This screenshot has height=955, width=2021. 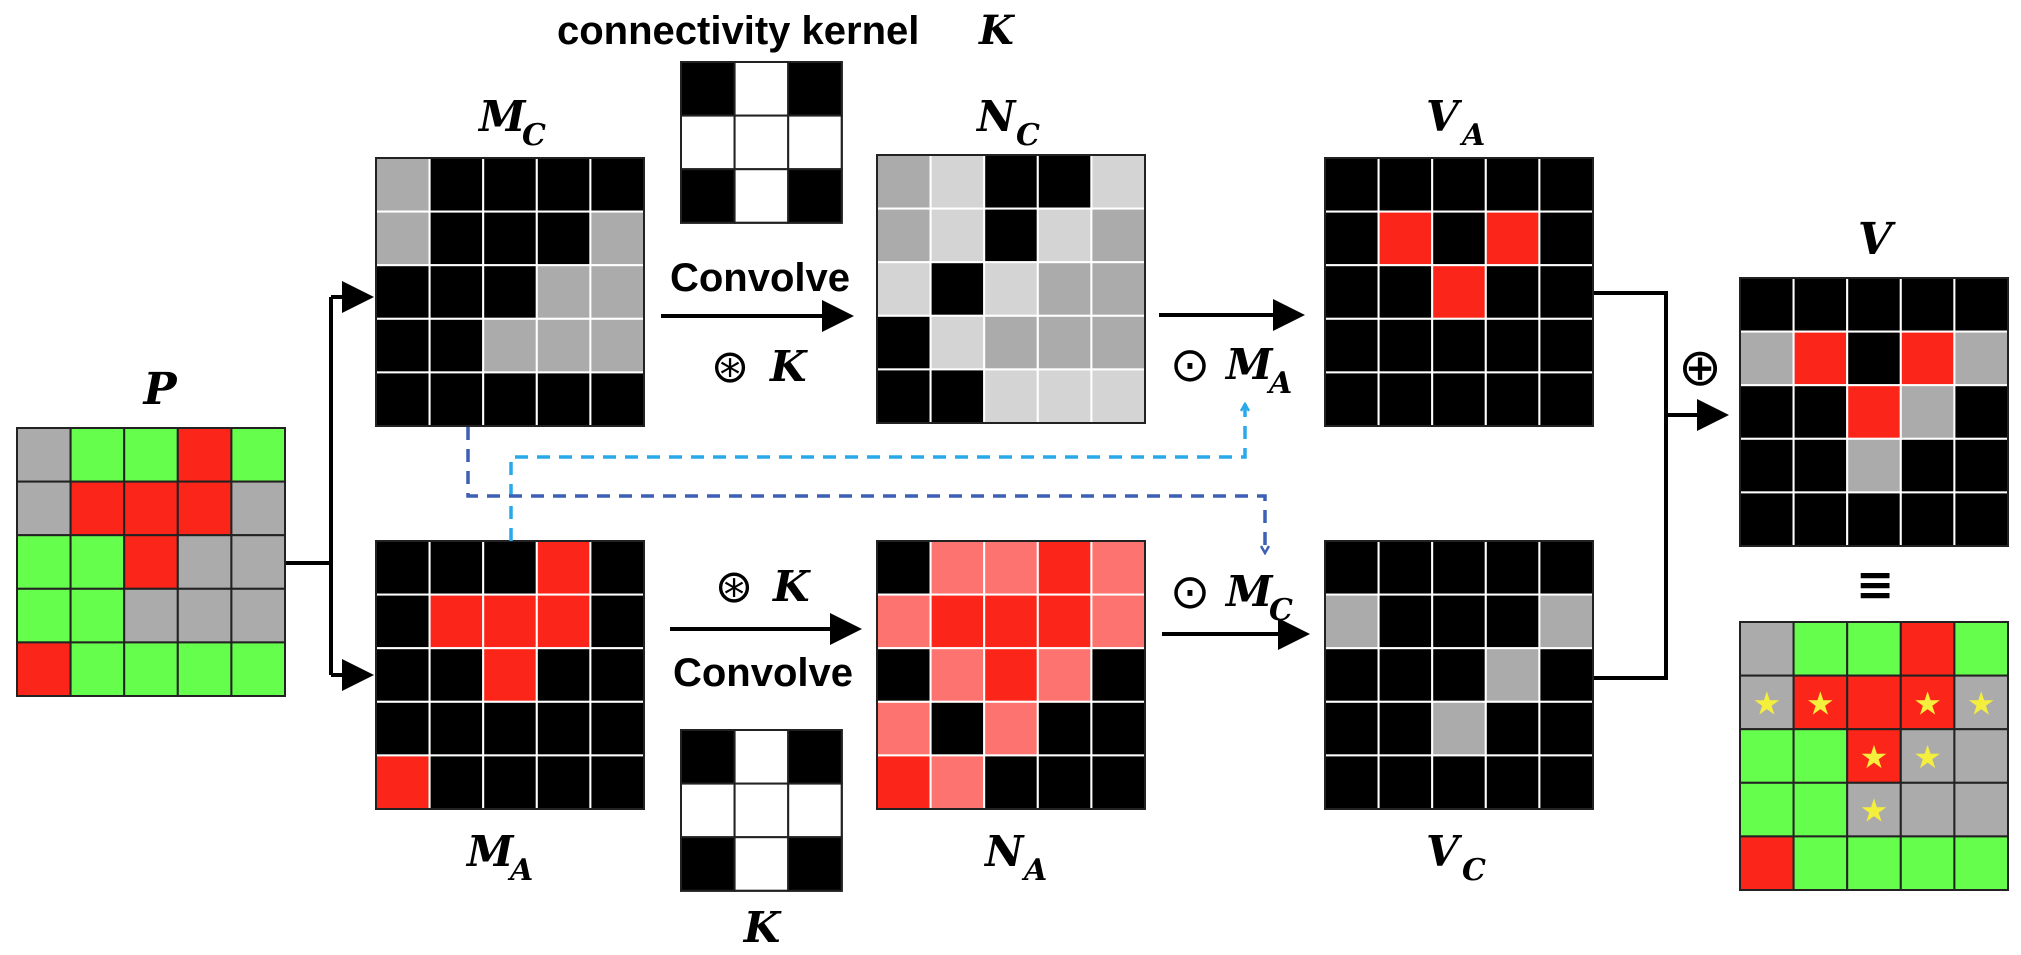 I want to click on svg-text: A, so click(x=520, y=870).